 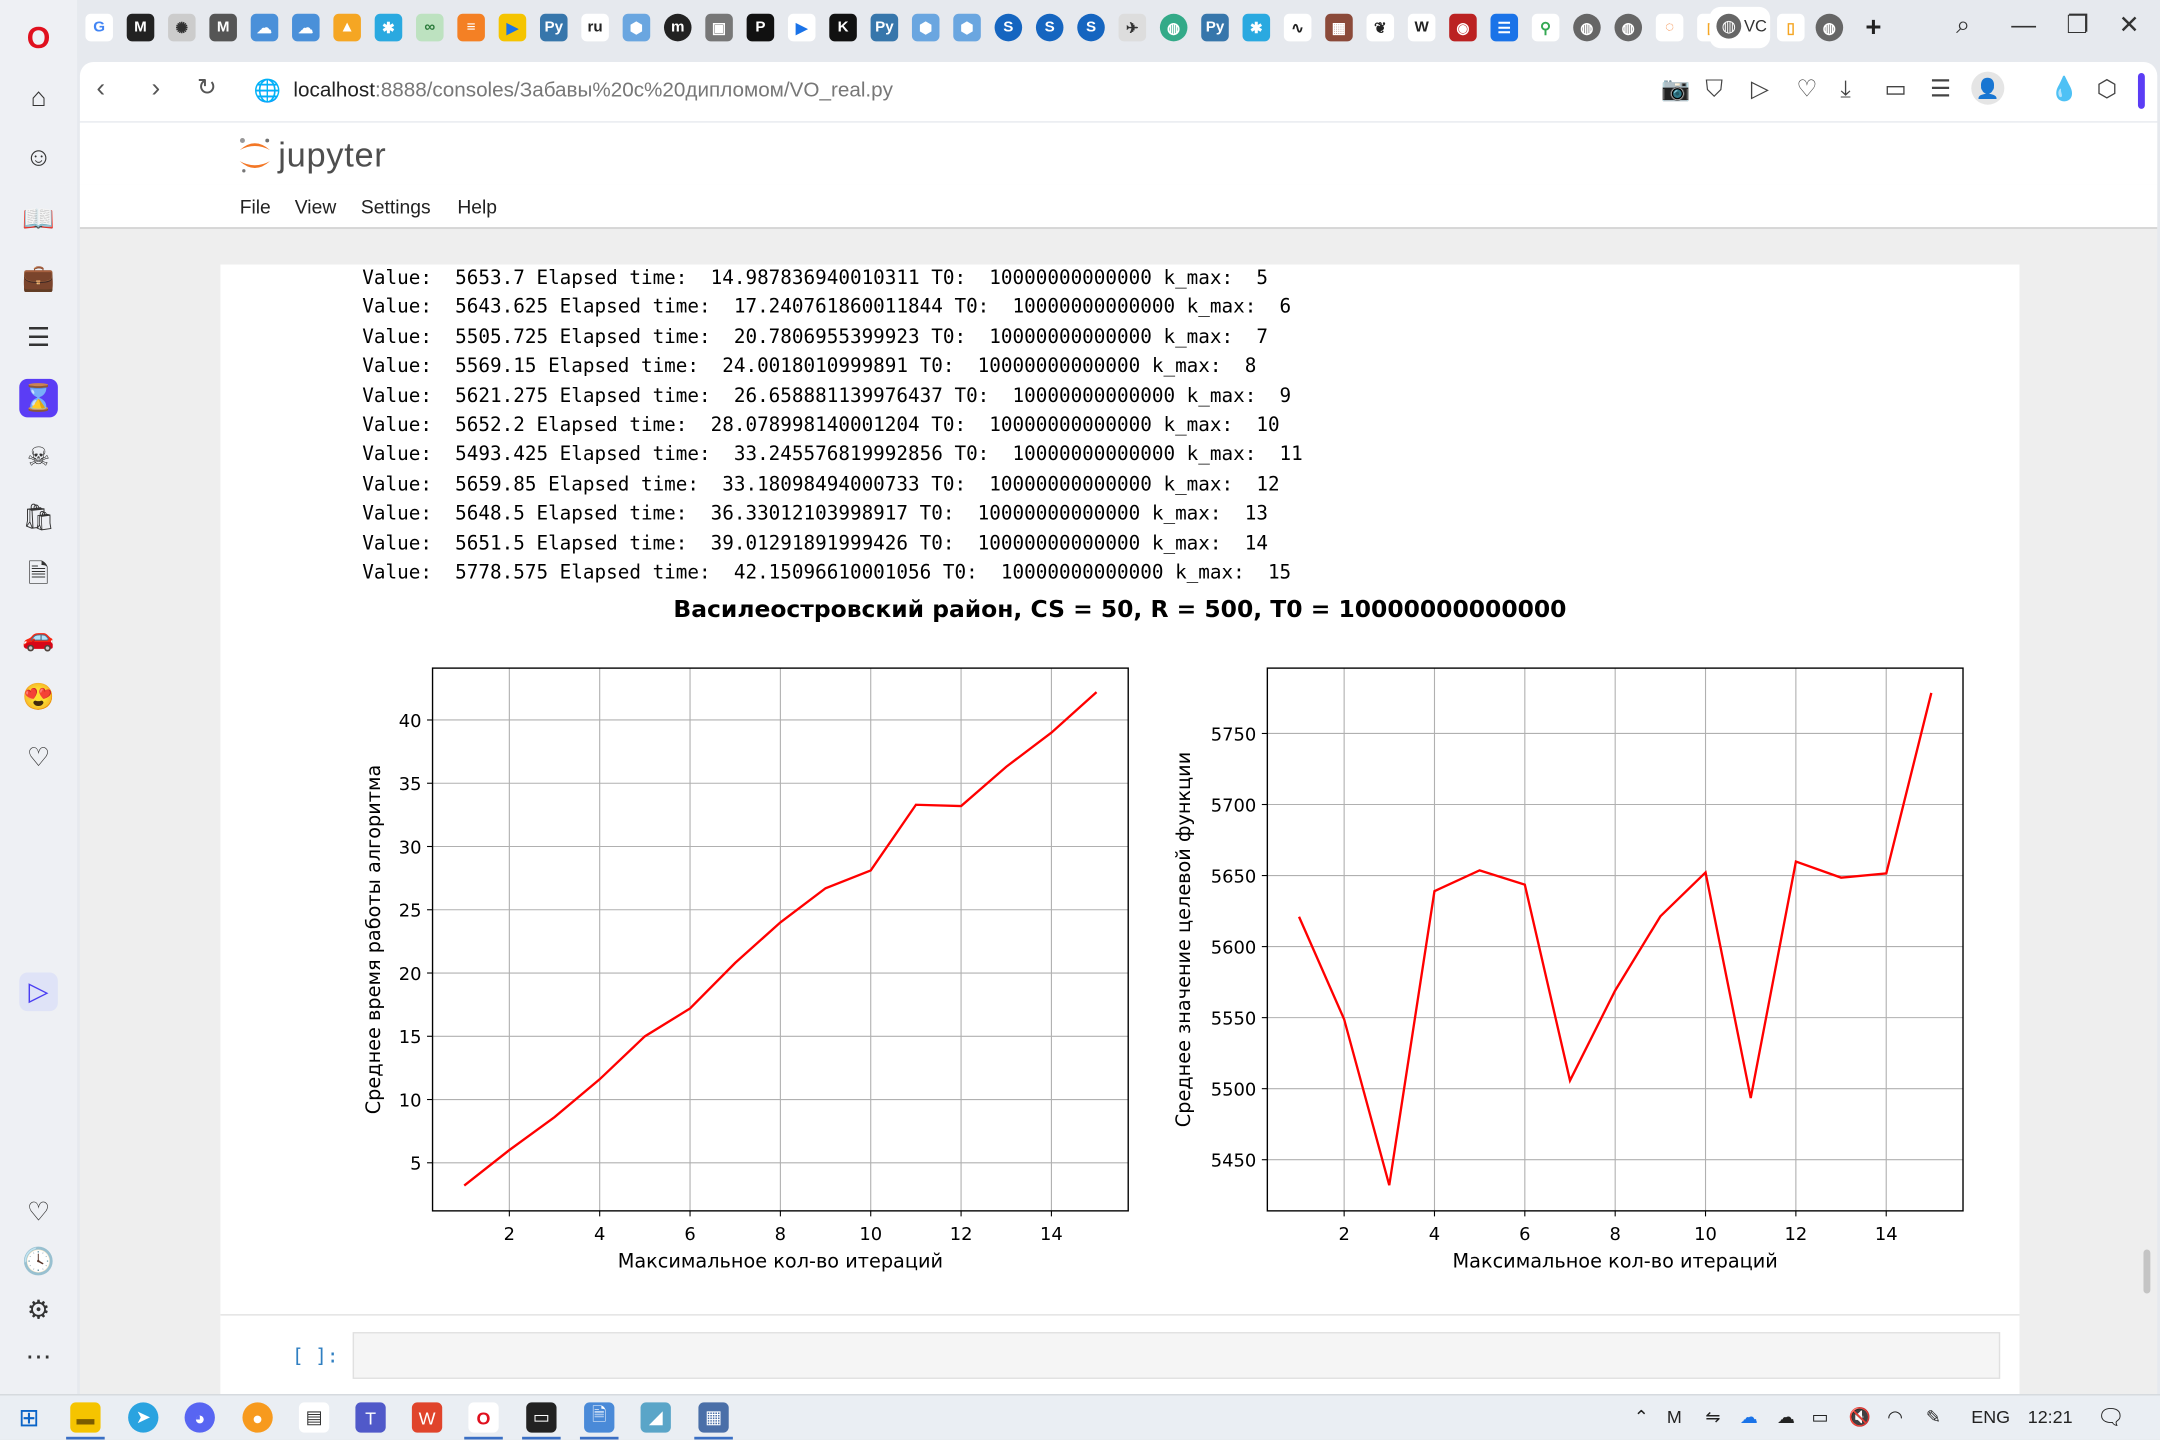 I want to click on stackoverflow-tab-icon: ≡, so click(x=471, y=27).